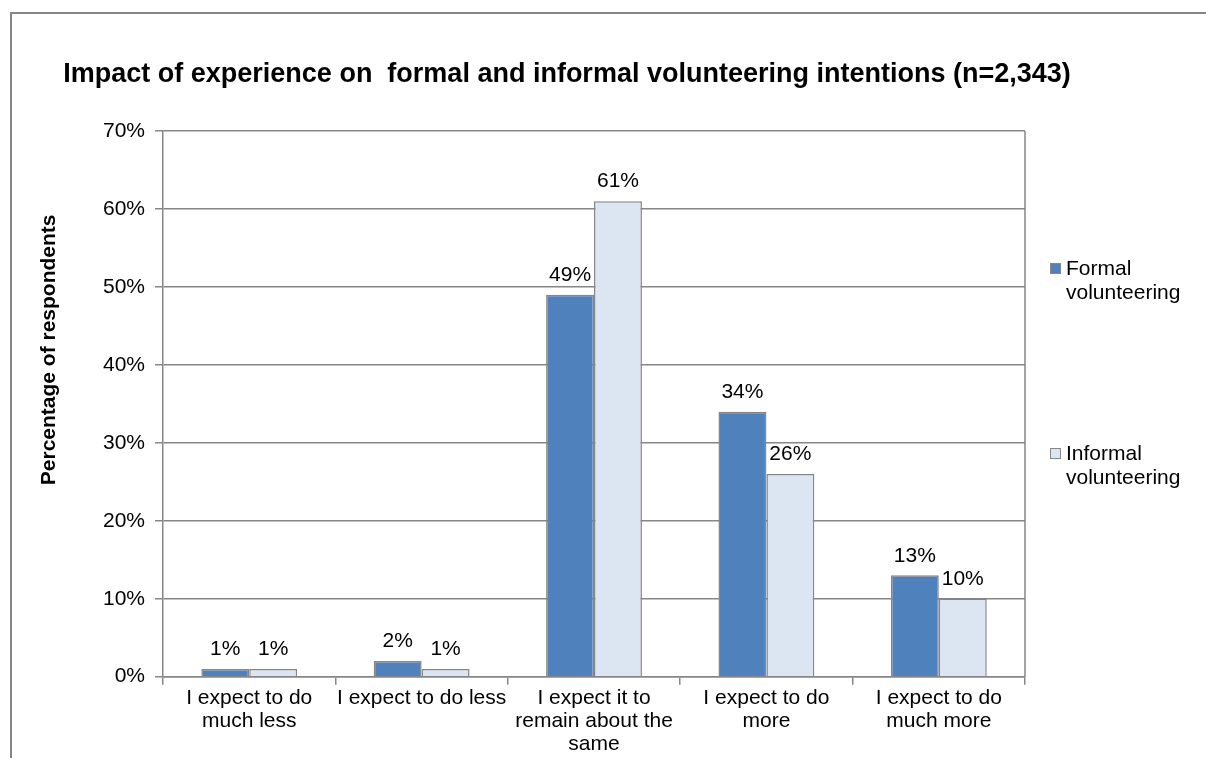 The height and width of the screenshot is (758, 1206). What do you see at coordinates (421, 697) in the screenshot?
I see `x-tick-label: I expect to do less` at bounding box center [421, 697].